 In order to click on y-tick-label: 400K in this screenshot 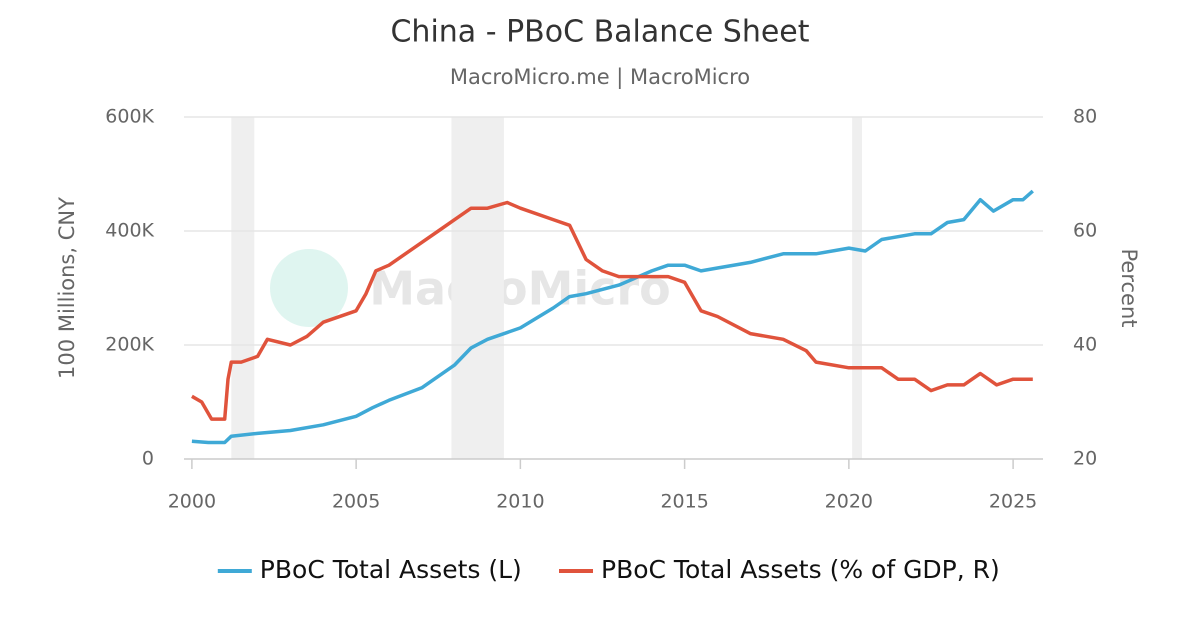, I will do `click(129, 231)`.